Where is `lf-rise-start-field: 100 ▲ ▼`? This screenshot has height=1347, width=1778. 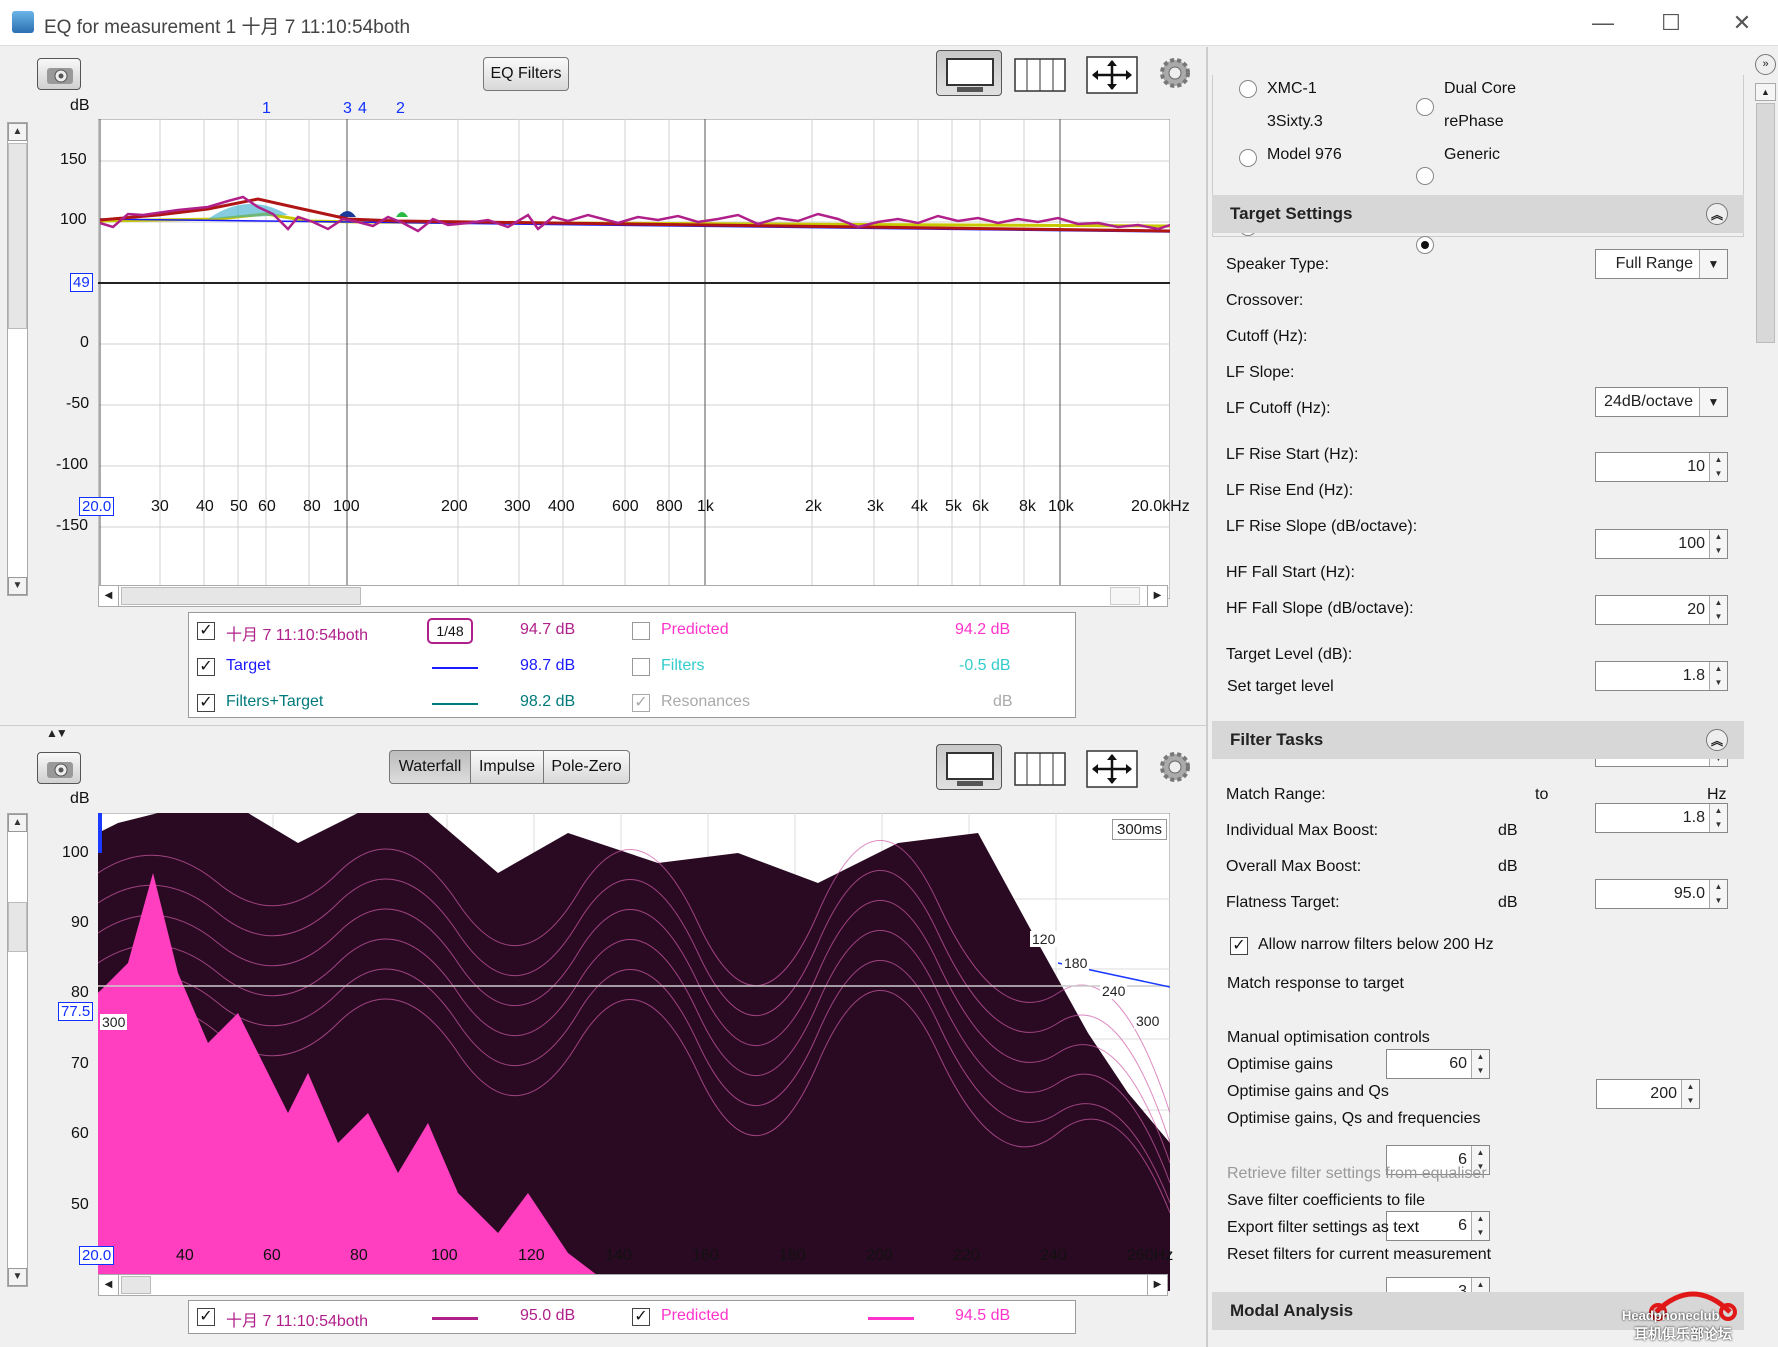
lf-rise-start-field: 100 ▲ ▼ is located at coordinates (1661, 544).